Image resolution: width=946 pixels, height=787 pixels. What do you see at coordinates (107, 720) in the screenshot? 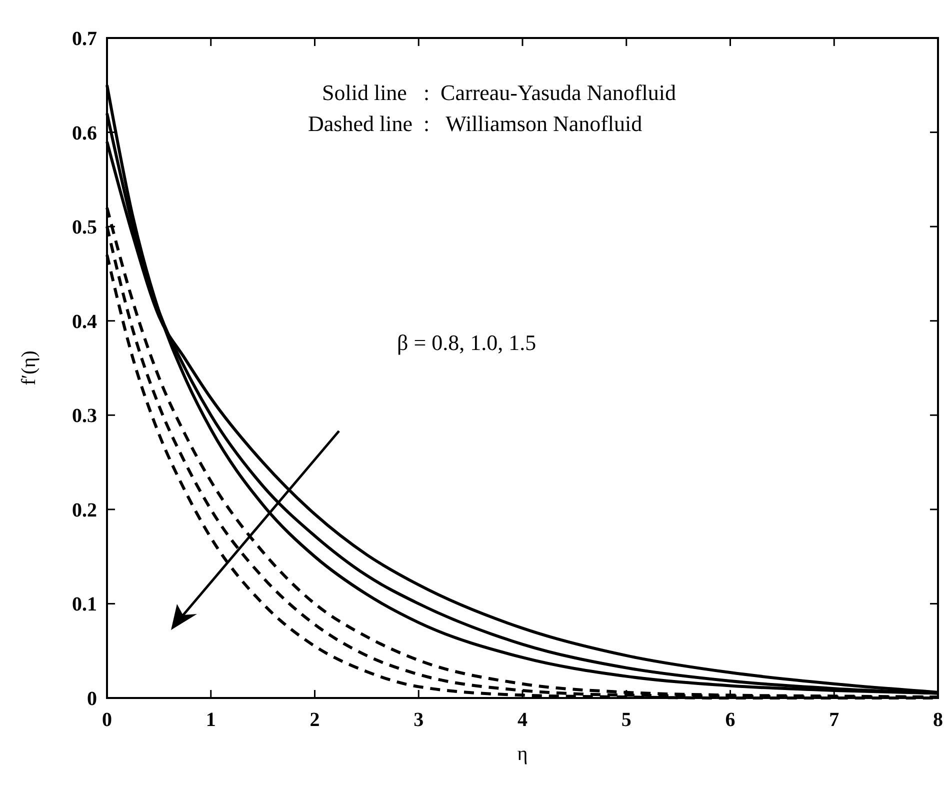
I see `x-tick-label: 0` at bounding box center [107, 720].